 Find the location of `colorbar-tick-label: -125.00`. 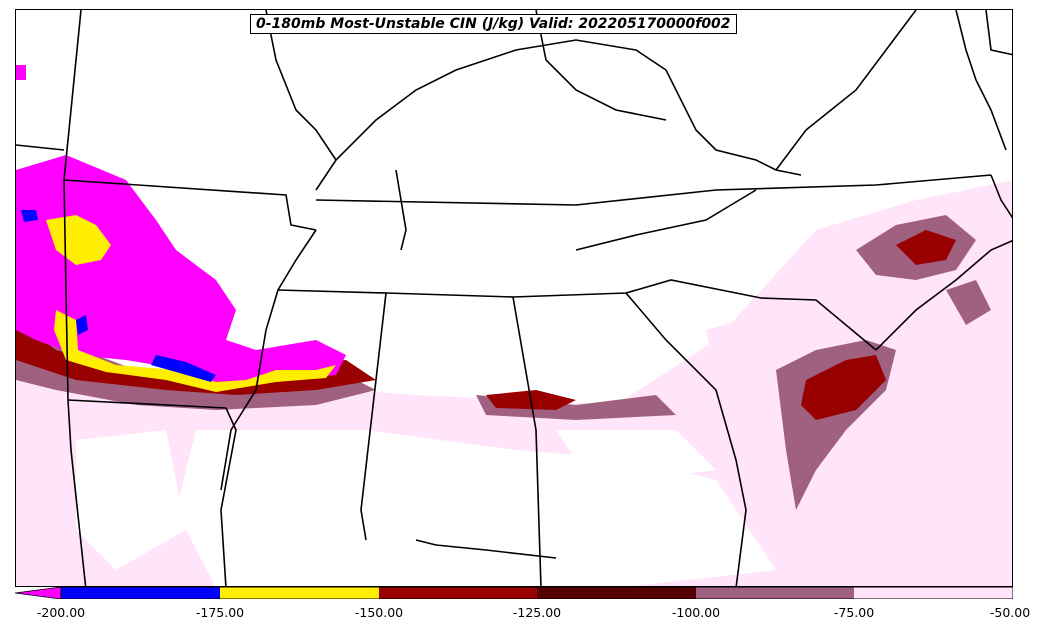

colorbar-tick-label: -125.00 is located at coordinates (537, 612).